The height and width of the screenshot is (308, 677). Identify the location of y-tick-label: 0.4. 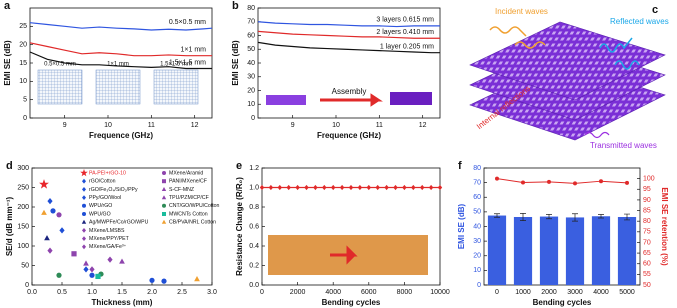
(254, 246).